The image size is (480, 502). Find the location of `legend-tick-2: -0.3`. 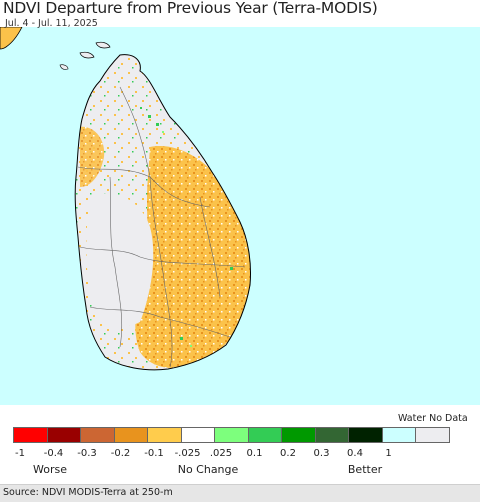

legend-tick-2: -0.3 is located at coordinates (87, 453).